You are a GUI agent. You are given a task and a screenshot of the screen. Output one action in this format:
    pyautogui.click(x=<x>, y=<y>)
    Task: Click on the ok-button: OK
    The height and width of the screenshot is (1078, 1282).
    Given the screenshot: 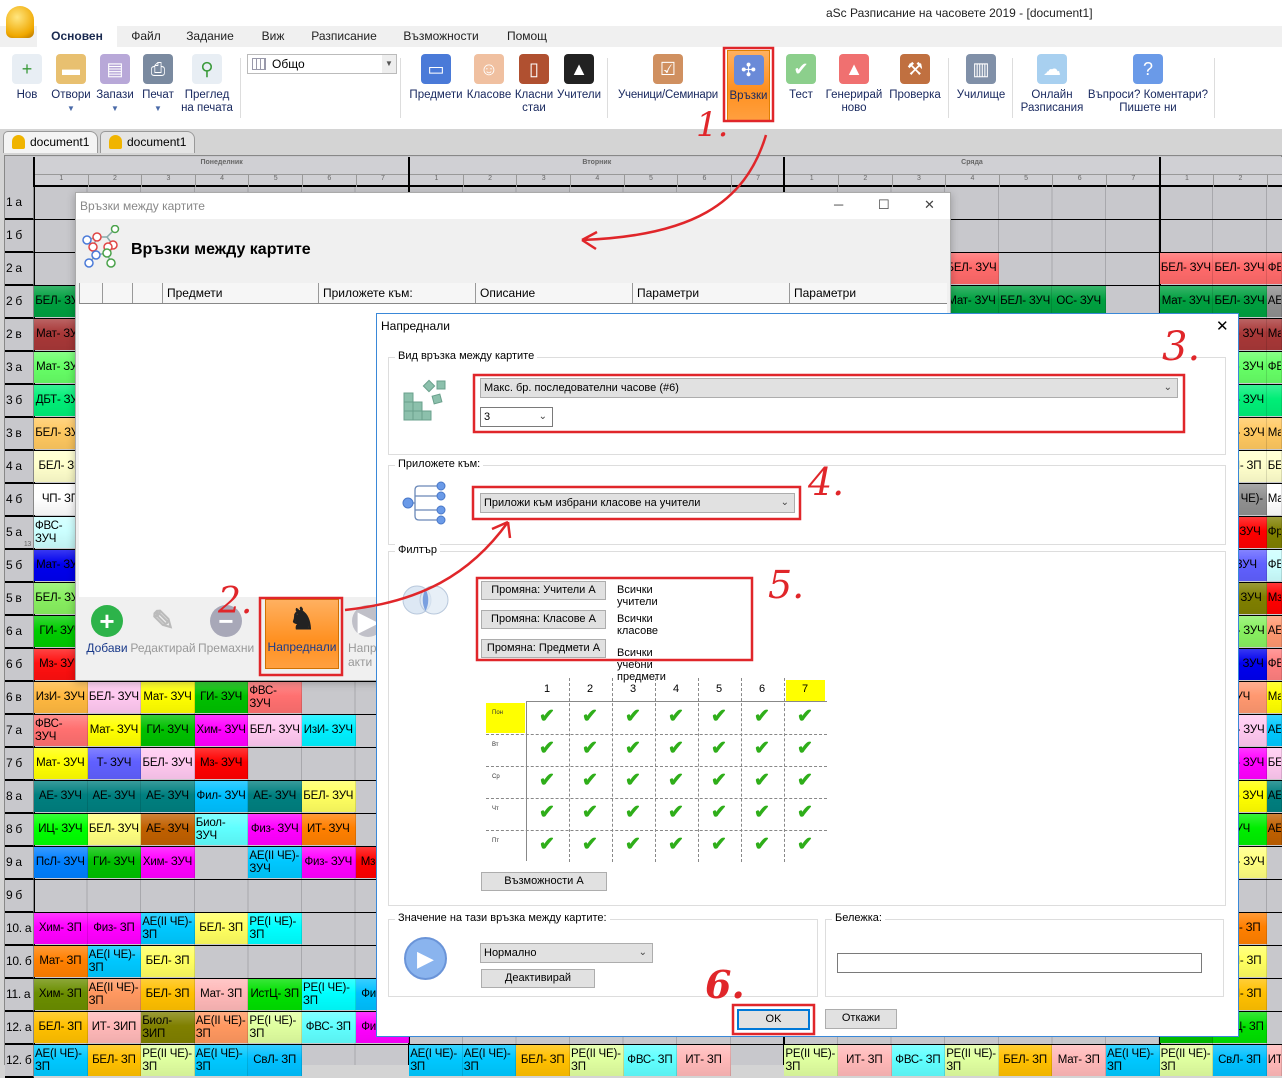 What is the action you would take?
    pyautogui.click(x=773, y=1019)
    